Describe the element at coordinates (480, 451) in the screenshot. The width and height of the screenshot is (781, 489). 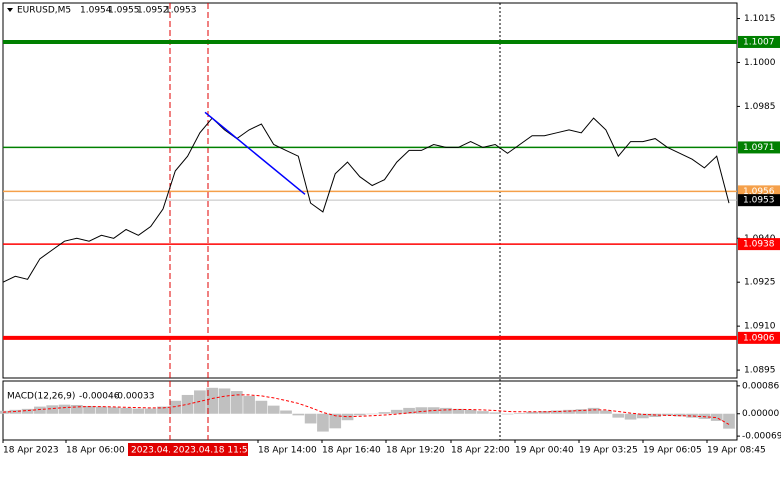
I see `x-tick-label: 18 Apr 22:00` at that location.